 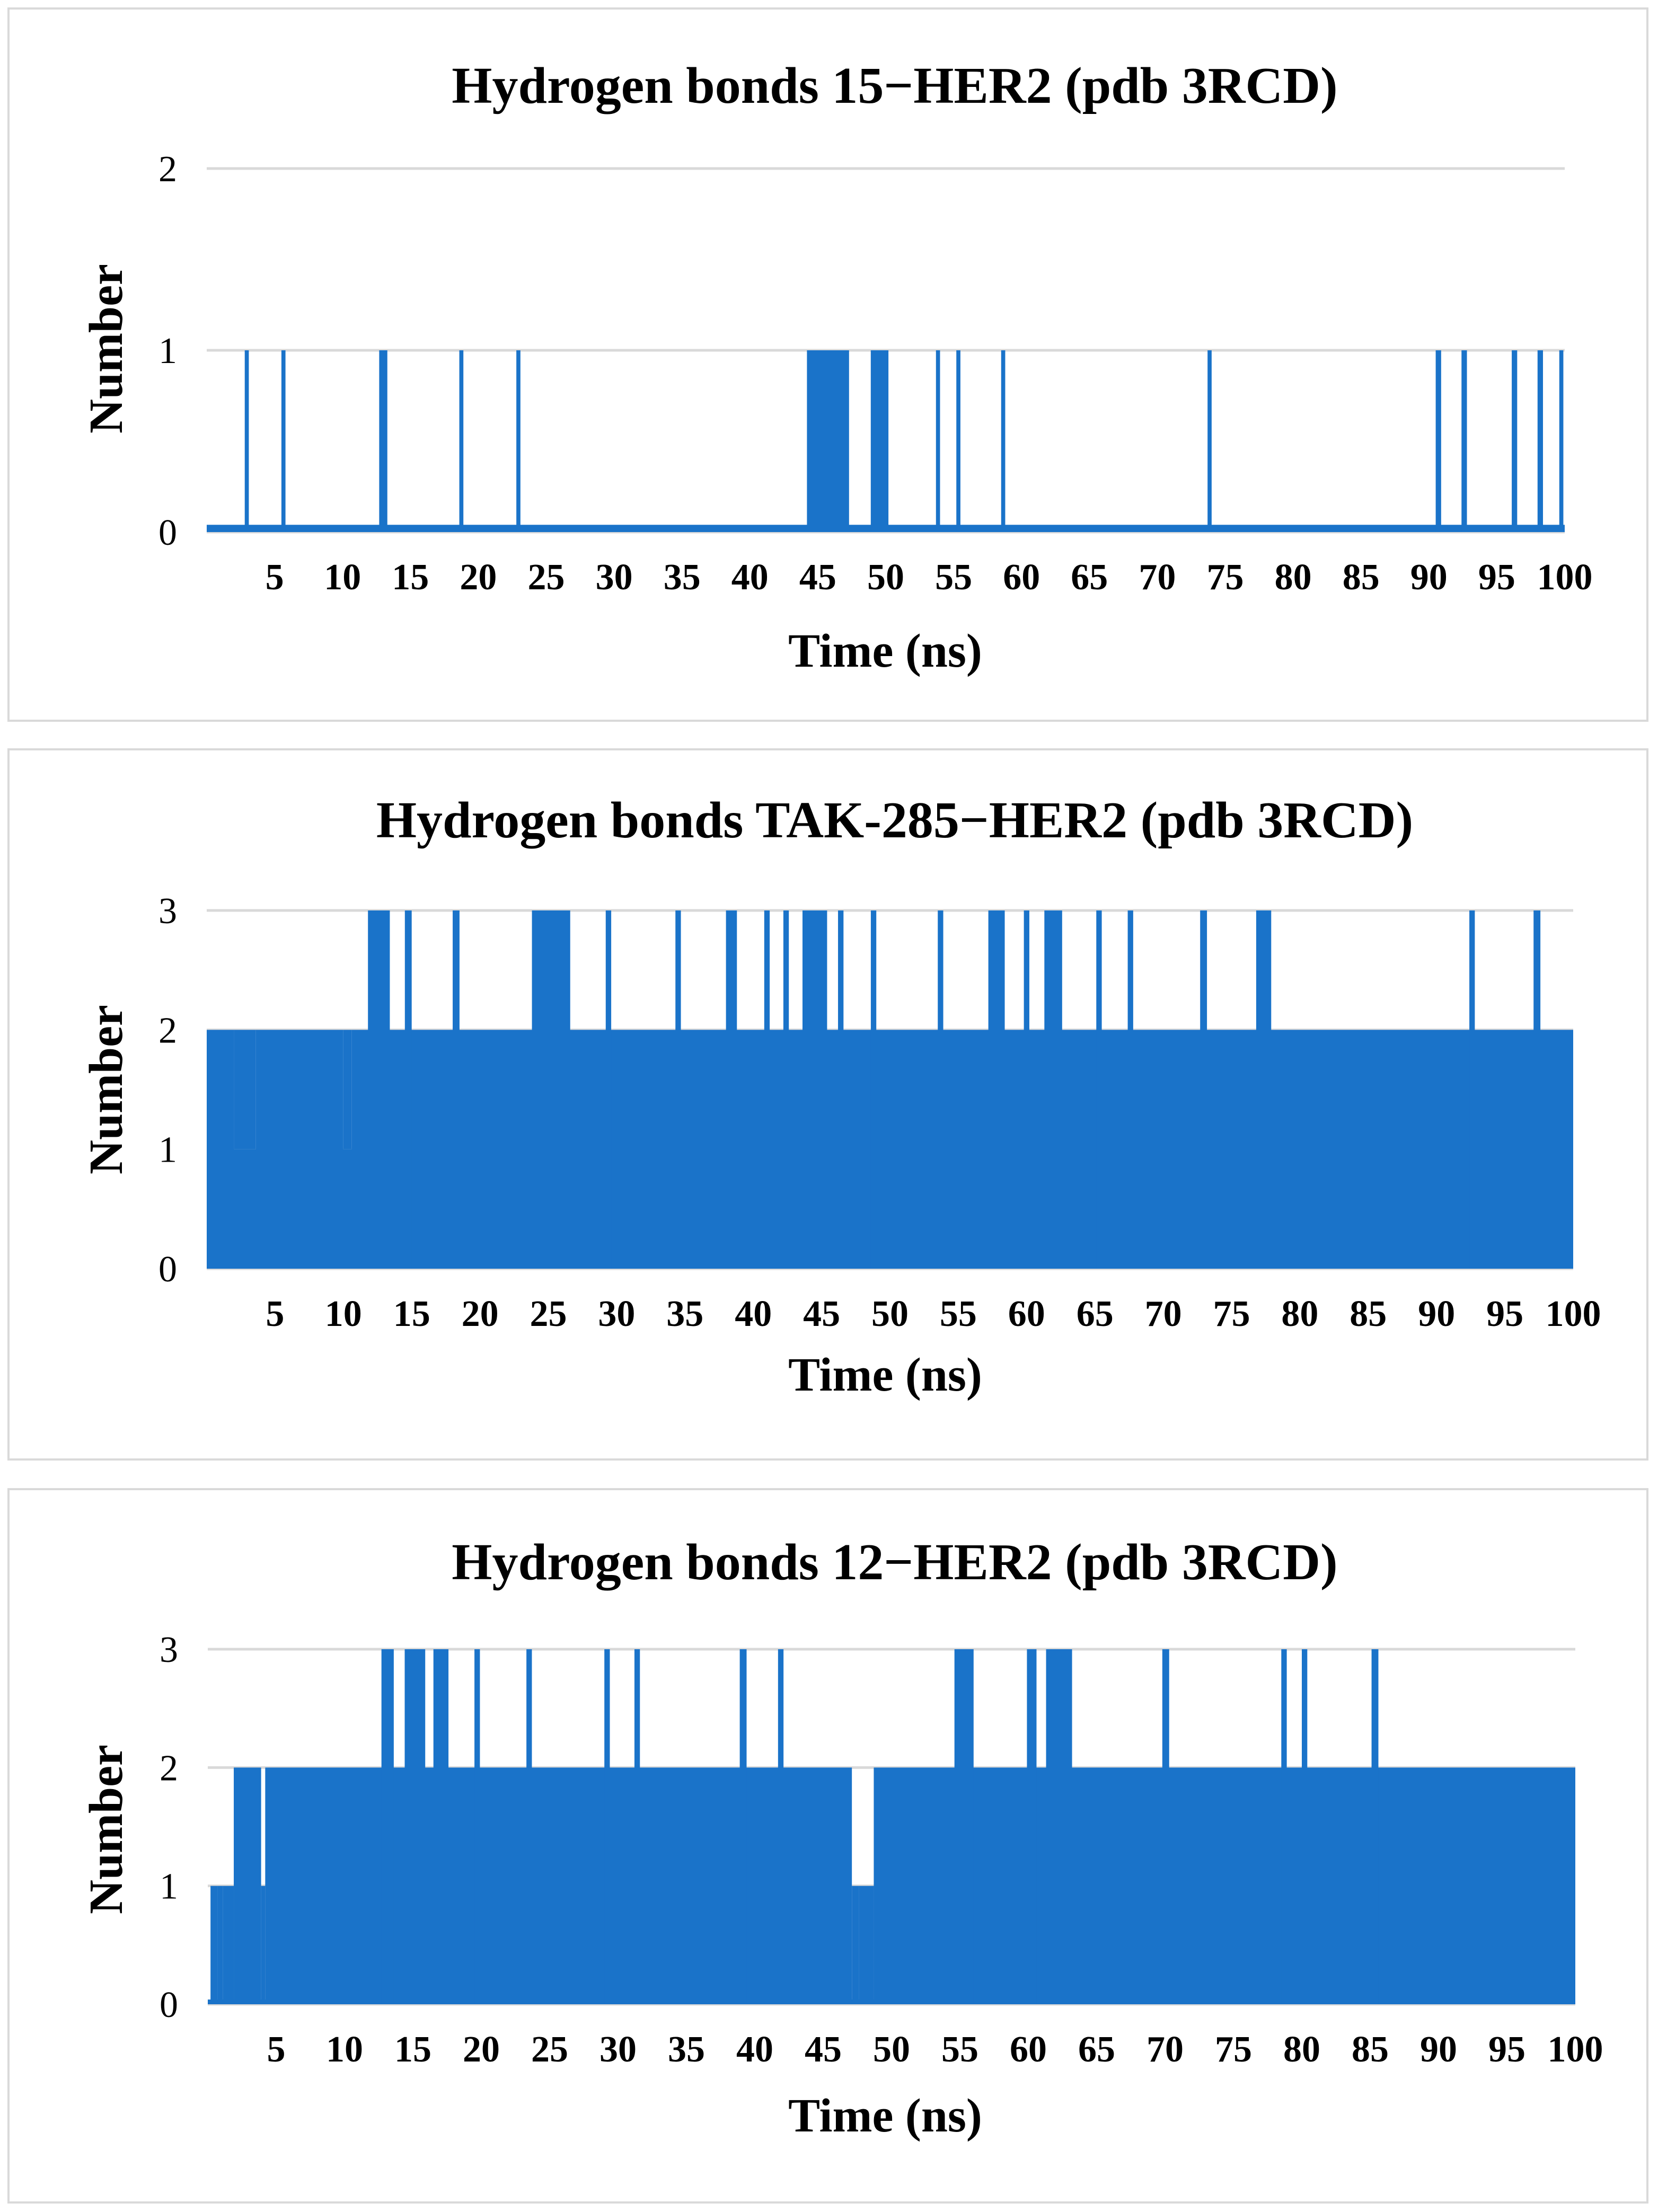 I want to click on chart-title: Hydrogen bonds TAK-285−HER2 (pdb 3RCD), so click(x=894, y=820).